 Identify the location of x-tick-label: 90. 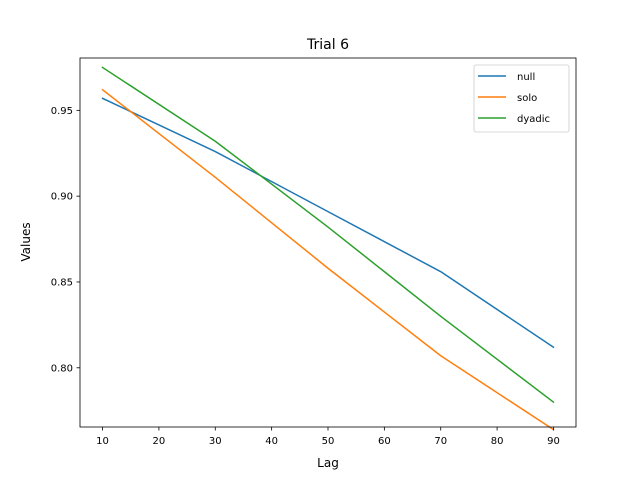
(553, 441).